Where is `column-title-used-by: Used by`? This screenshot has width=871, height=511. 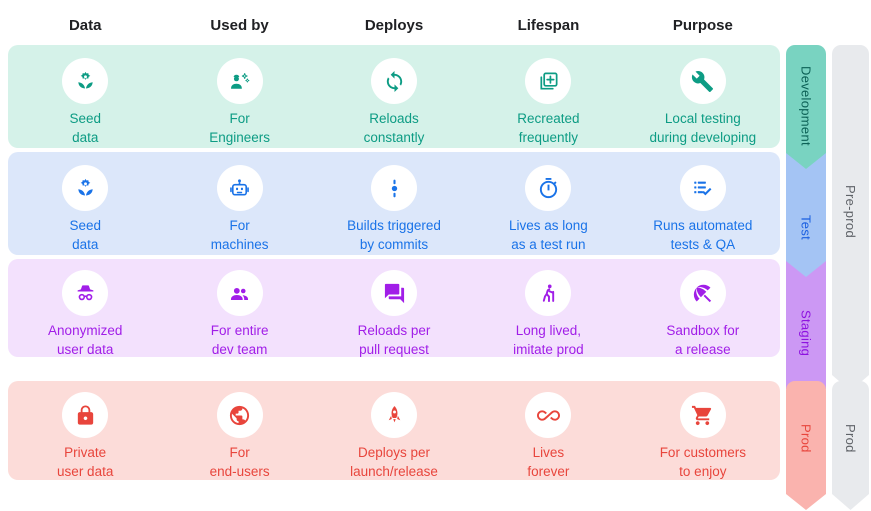 column-title-used-by: Used by is located at coordinates (239, 25).